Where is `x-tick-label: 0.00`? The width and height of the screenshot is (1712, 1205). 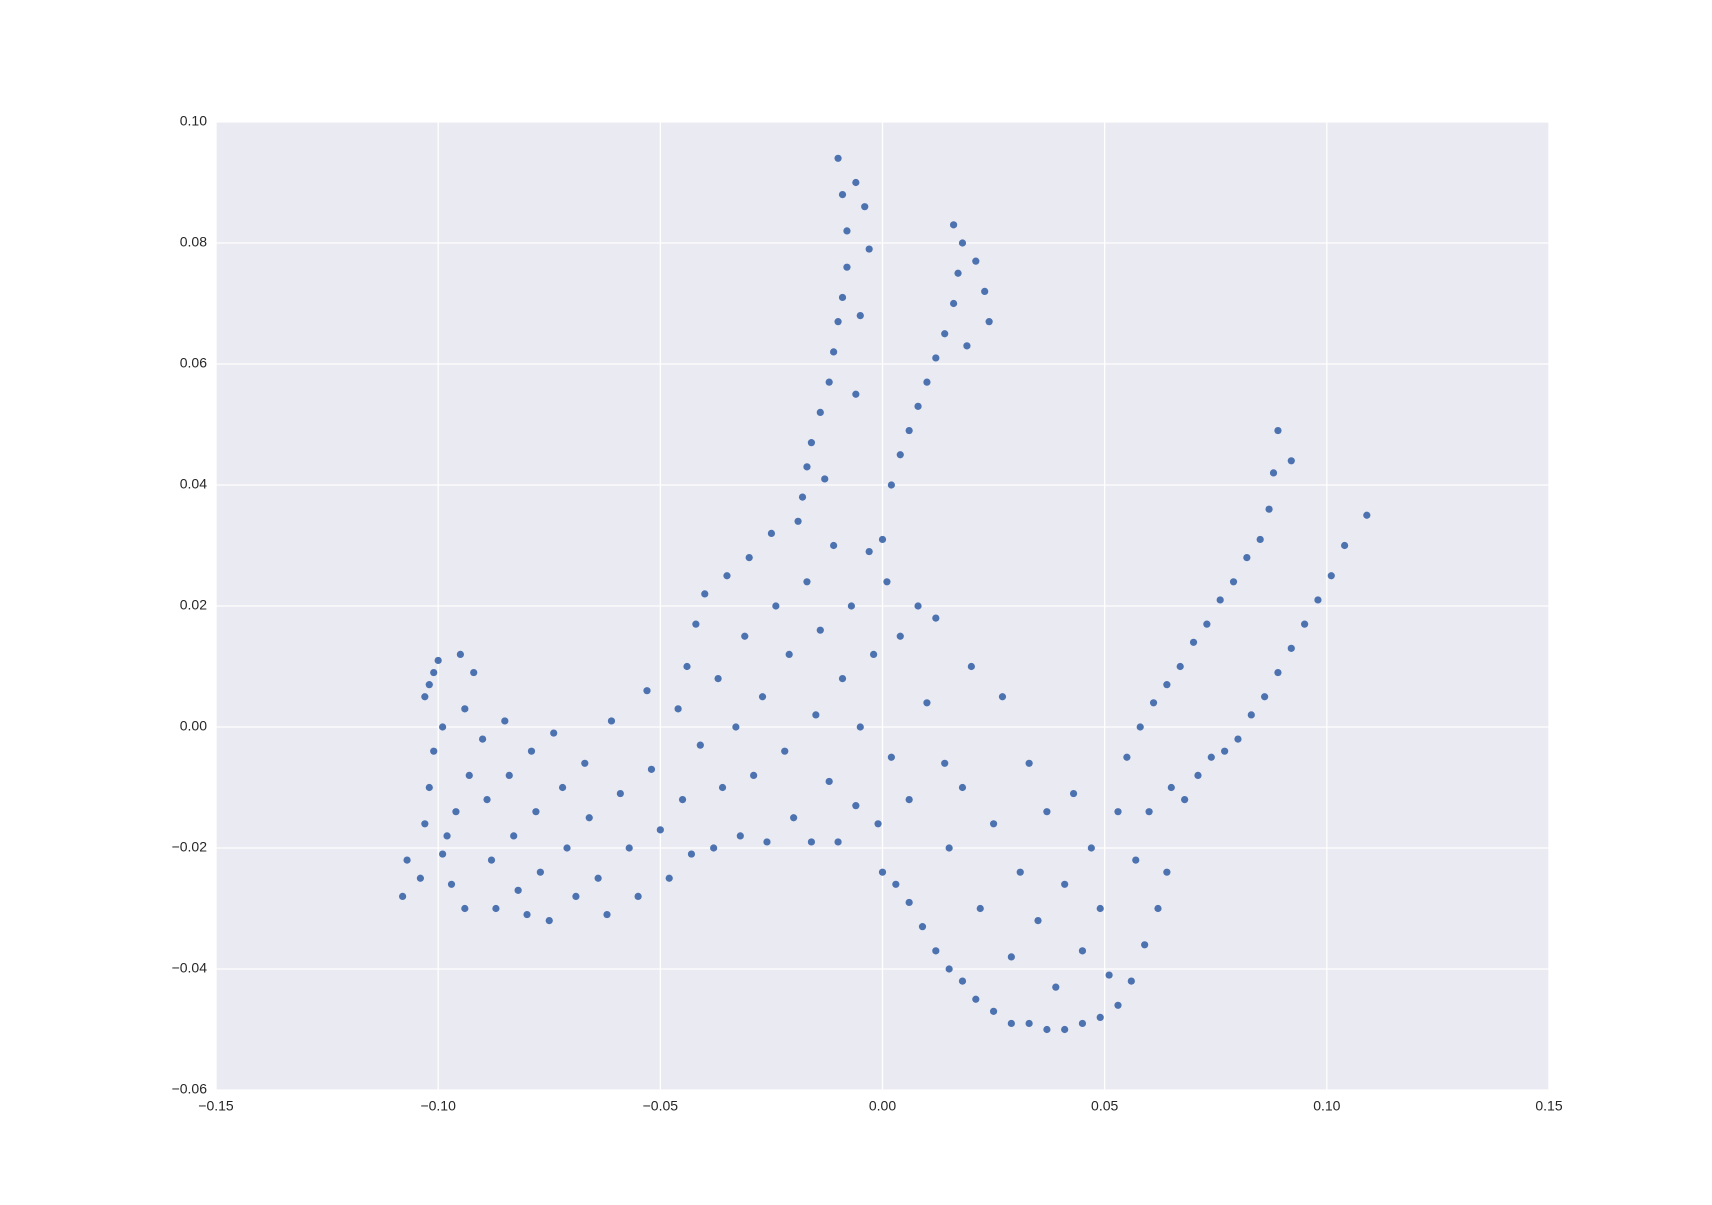
x-tick-label: 0.00 is located at coordinates (882, 1106).